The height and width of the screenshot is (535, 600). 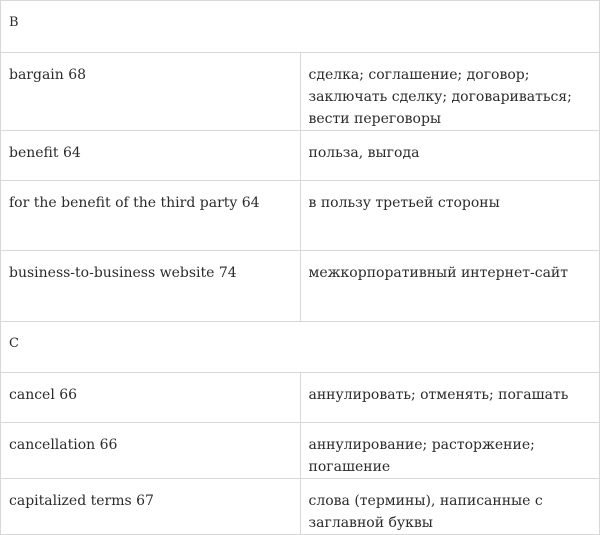 What do you see at coordinates (150, 286) in the screenshot?
I see `term-cell: business-to-business website 74` at bounding box center [150, 286].